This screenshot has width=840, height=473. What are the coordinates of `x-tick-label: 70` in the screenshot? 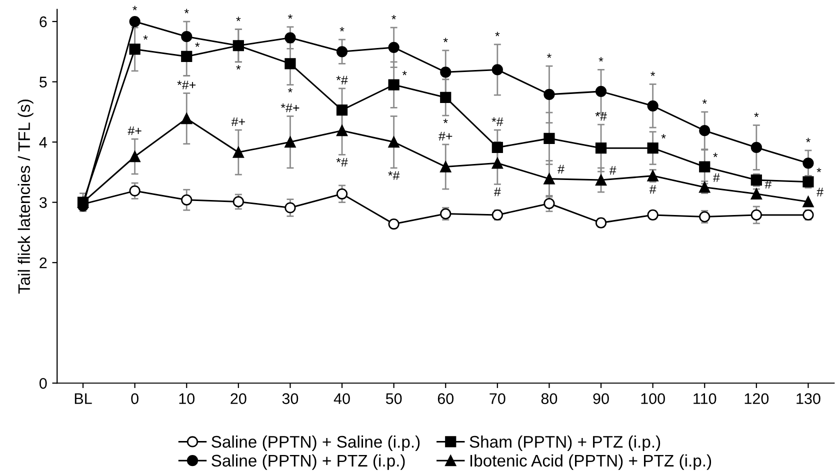 It's located at (498, 398).